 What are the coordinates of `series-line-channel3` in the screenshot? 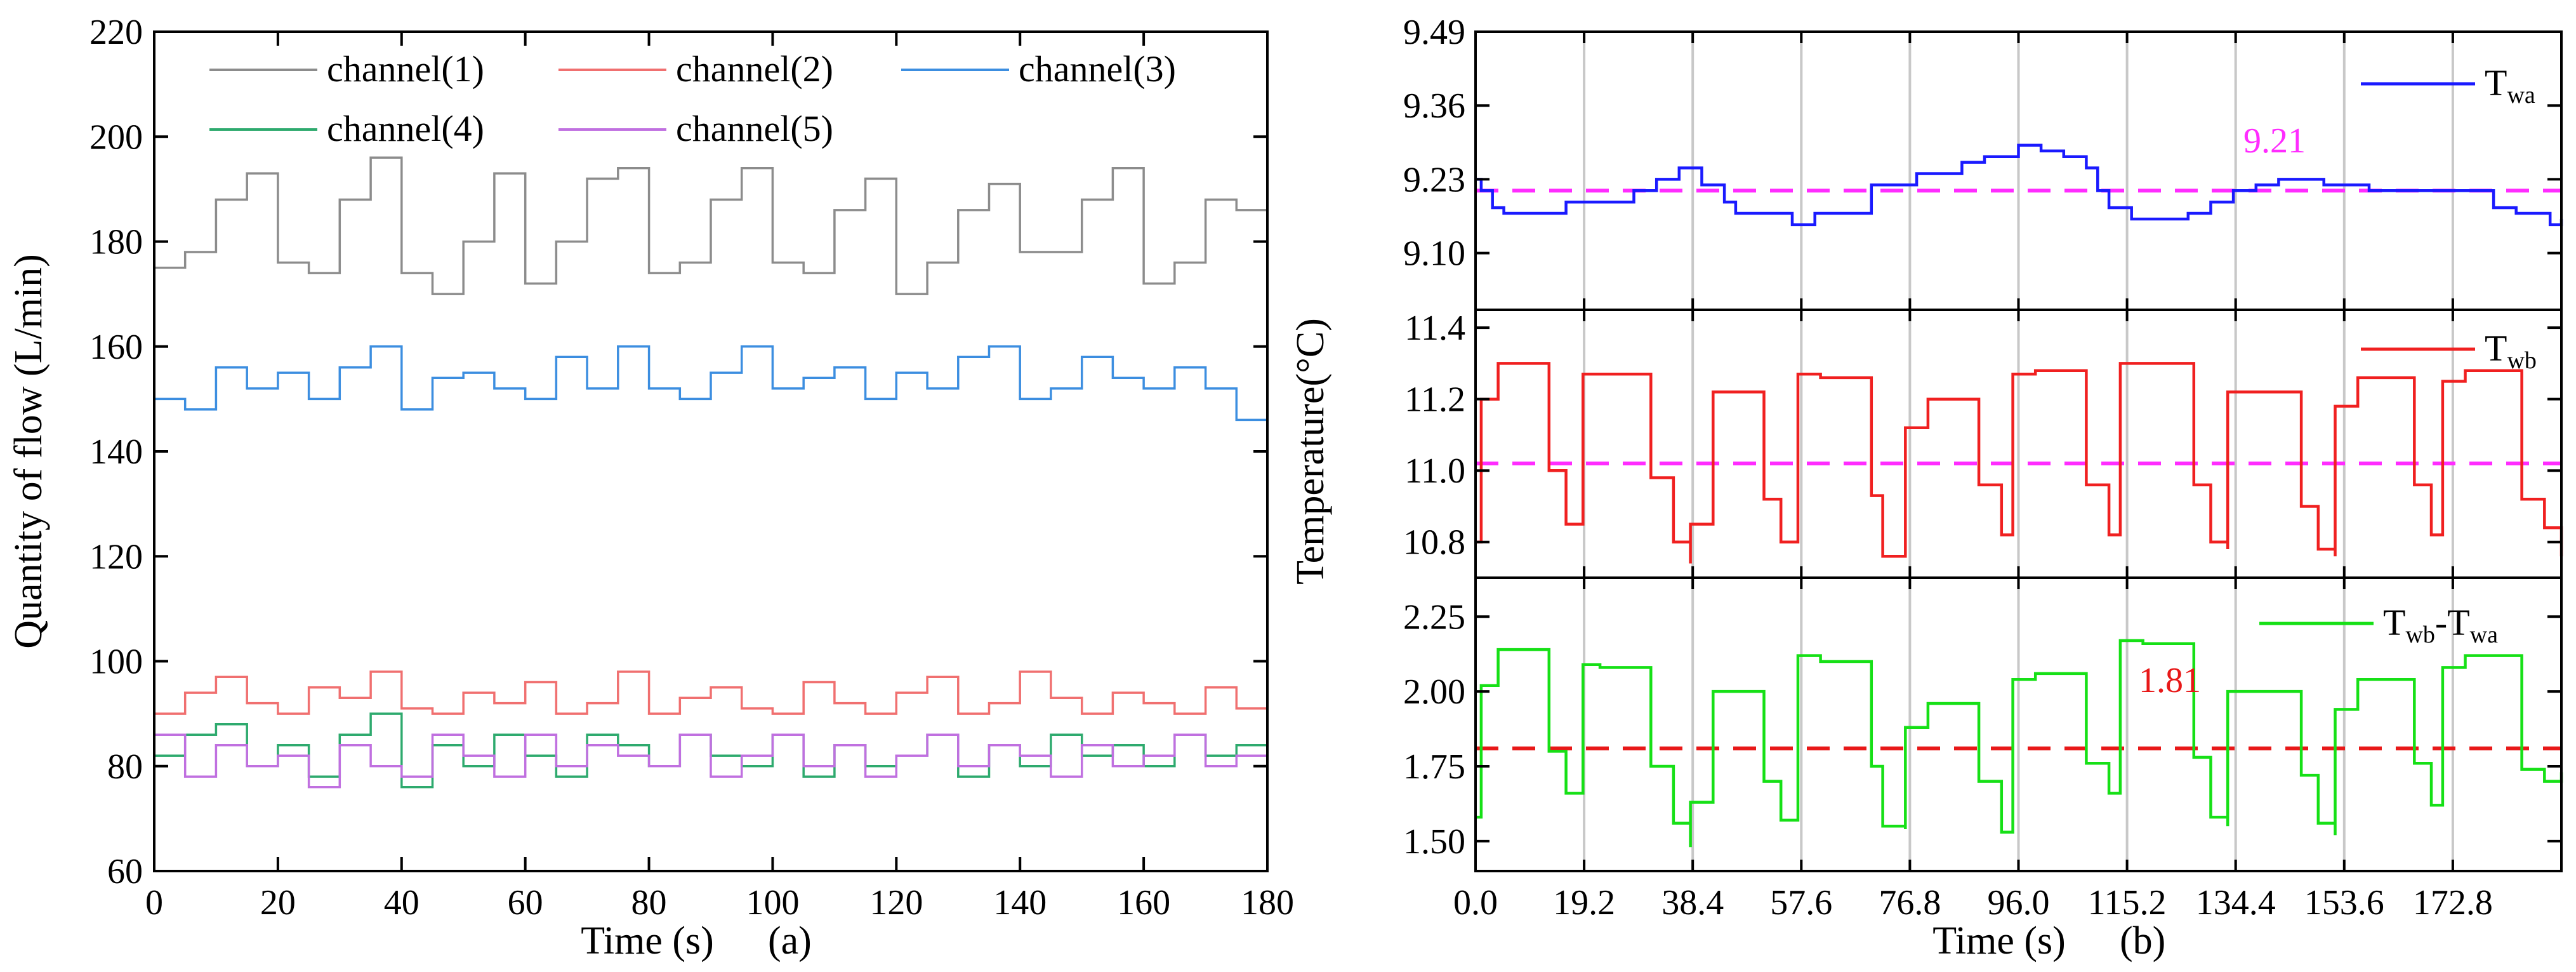 It's located at (711, 383).